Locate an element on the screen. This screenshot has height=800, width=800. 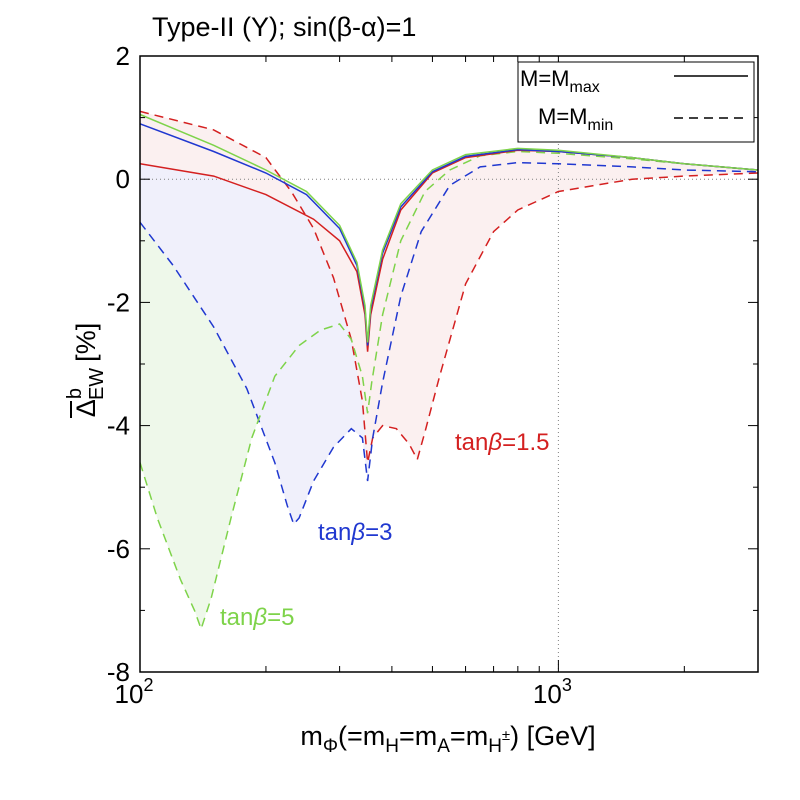
y-tick-label: 0 is located at coordinates (123, 179).